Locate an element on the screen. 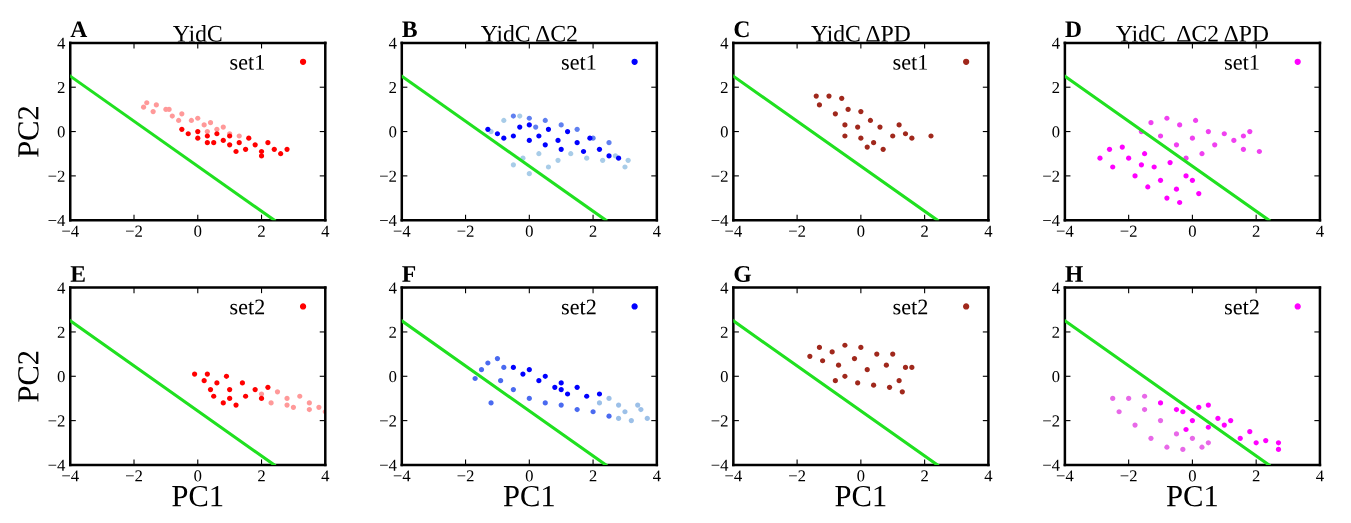  chart-title: YidC ΔC2 is located at coordinates (528, 33).